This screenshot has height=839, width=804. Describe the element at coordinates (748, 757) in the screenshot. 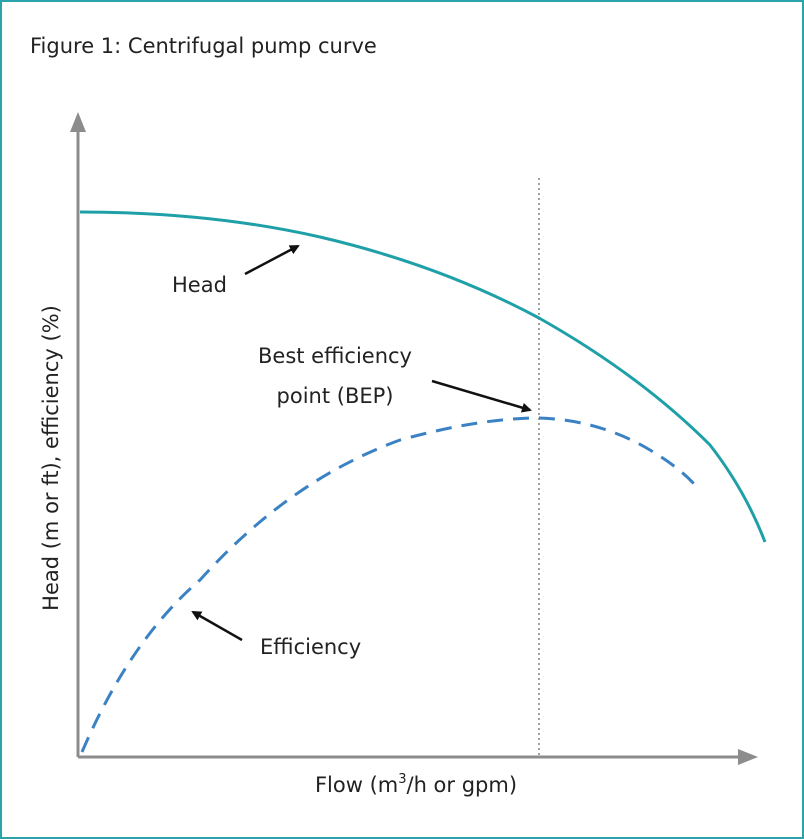

I see `x-axis-arrowhead` at that location.